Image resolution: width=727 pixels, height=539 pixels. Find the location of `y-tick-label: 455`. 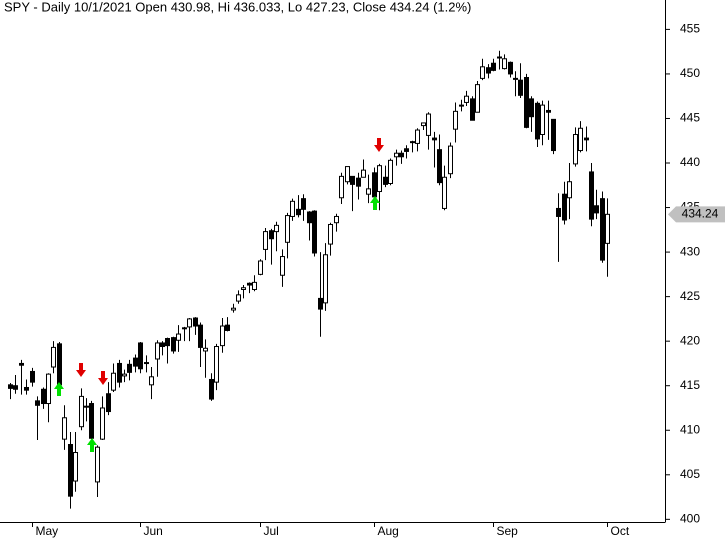

y-tick-label: 455 is located at coordinates (690, 29).